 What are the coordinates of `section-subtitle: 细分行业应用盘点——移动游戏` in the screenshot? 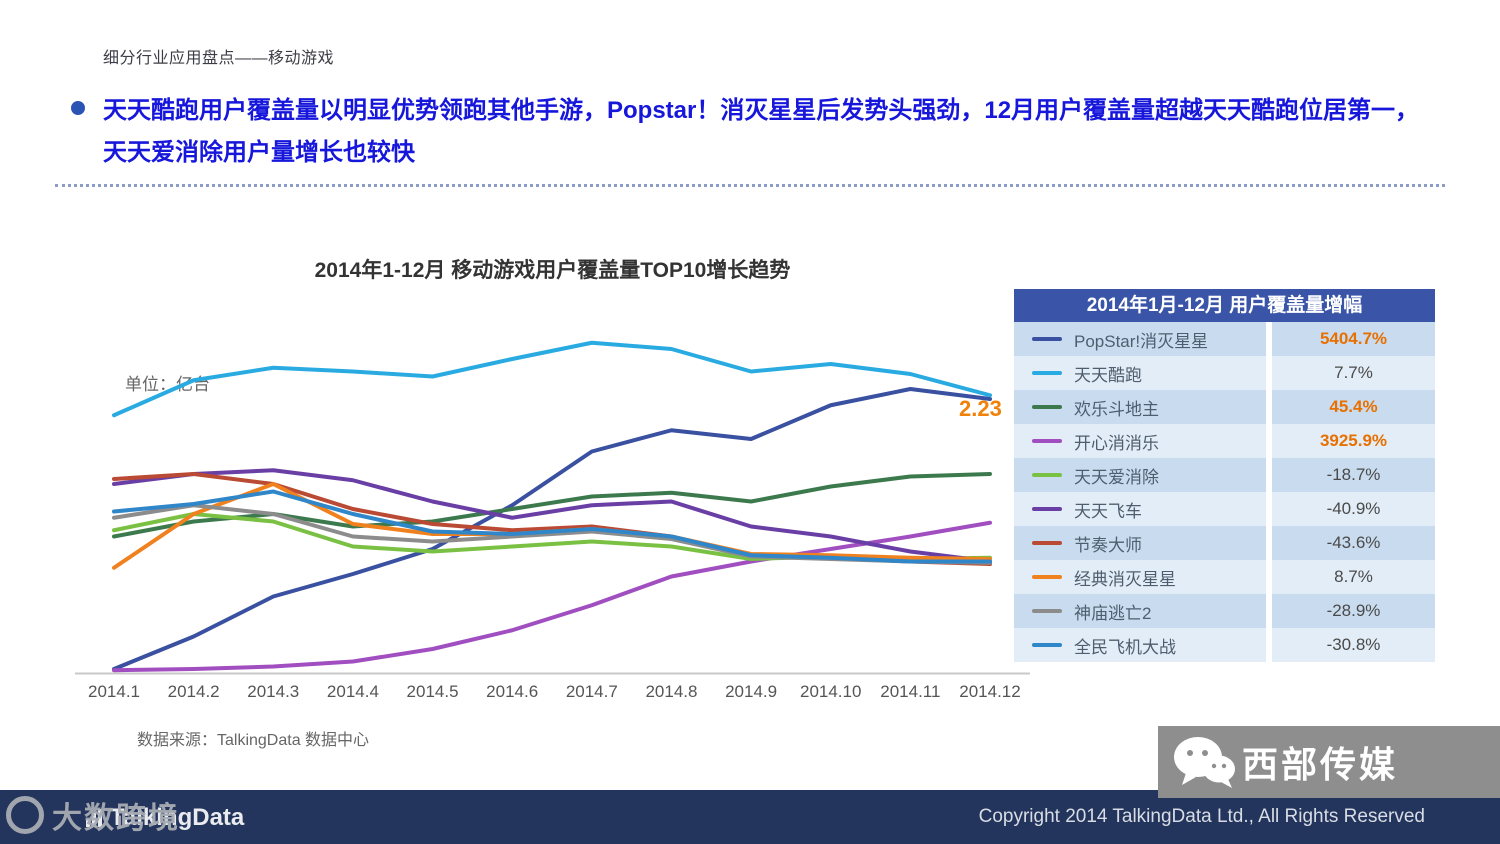 It's located at (219, 58).